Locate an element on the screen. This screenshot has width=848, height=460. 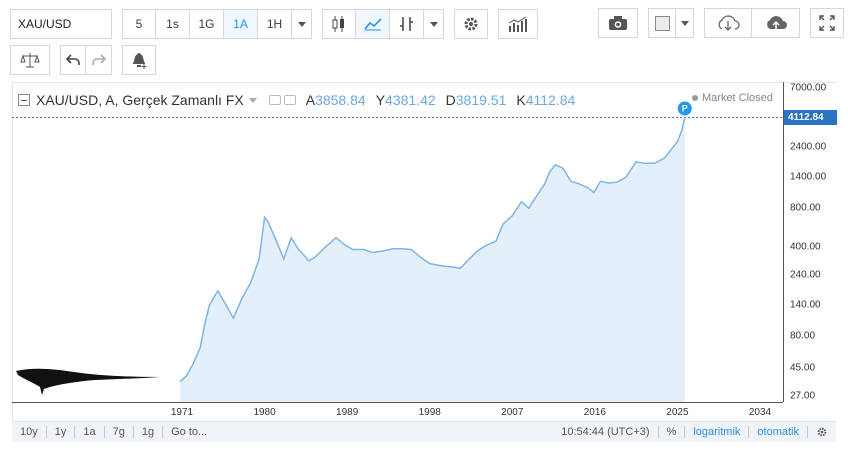
price-tick: 800.00 is located at coordinates (805, 208).